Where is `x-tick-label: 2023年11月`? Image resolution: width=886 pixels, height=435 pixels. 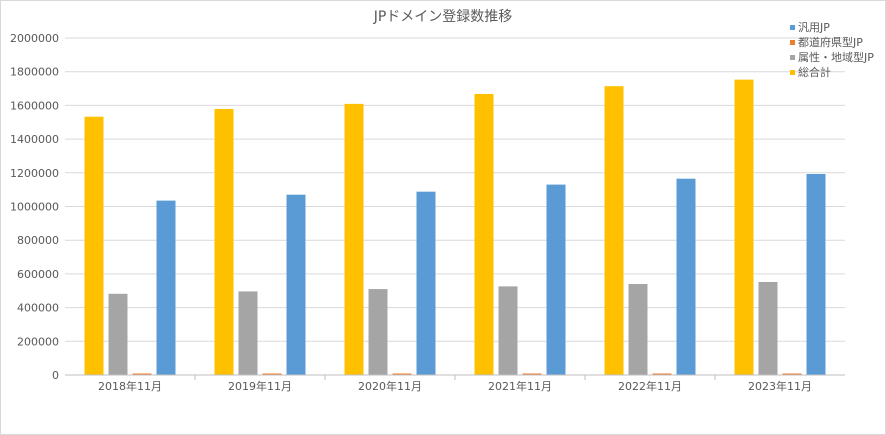 x-tick-label: 2023年11月 is located at coordinates (780, 386).